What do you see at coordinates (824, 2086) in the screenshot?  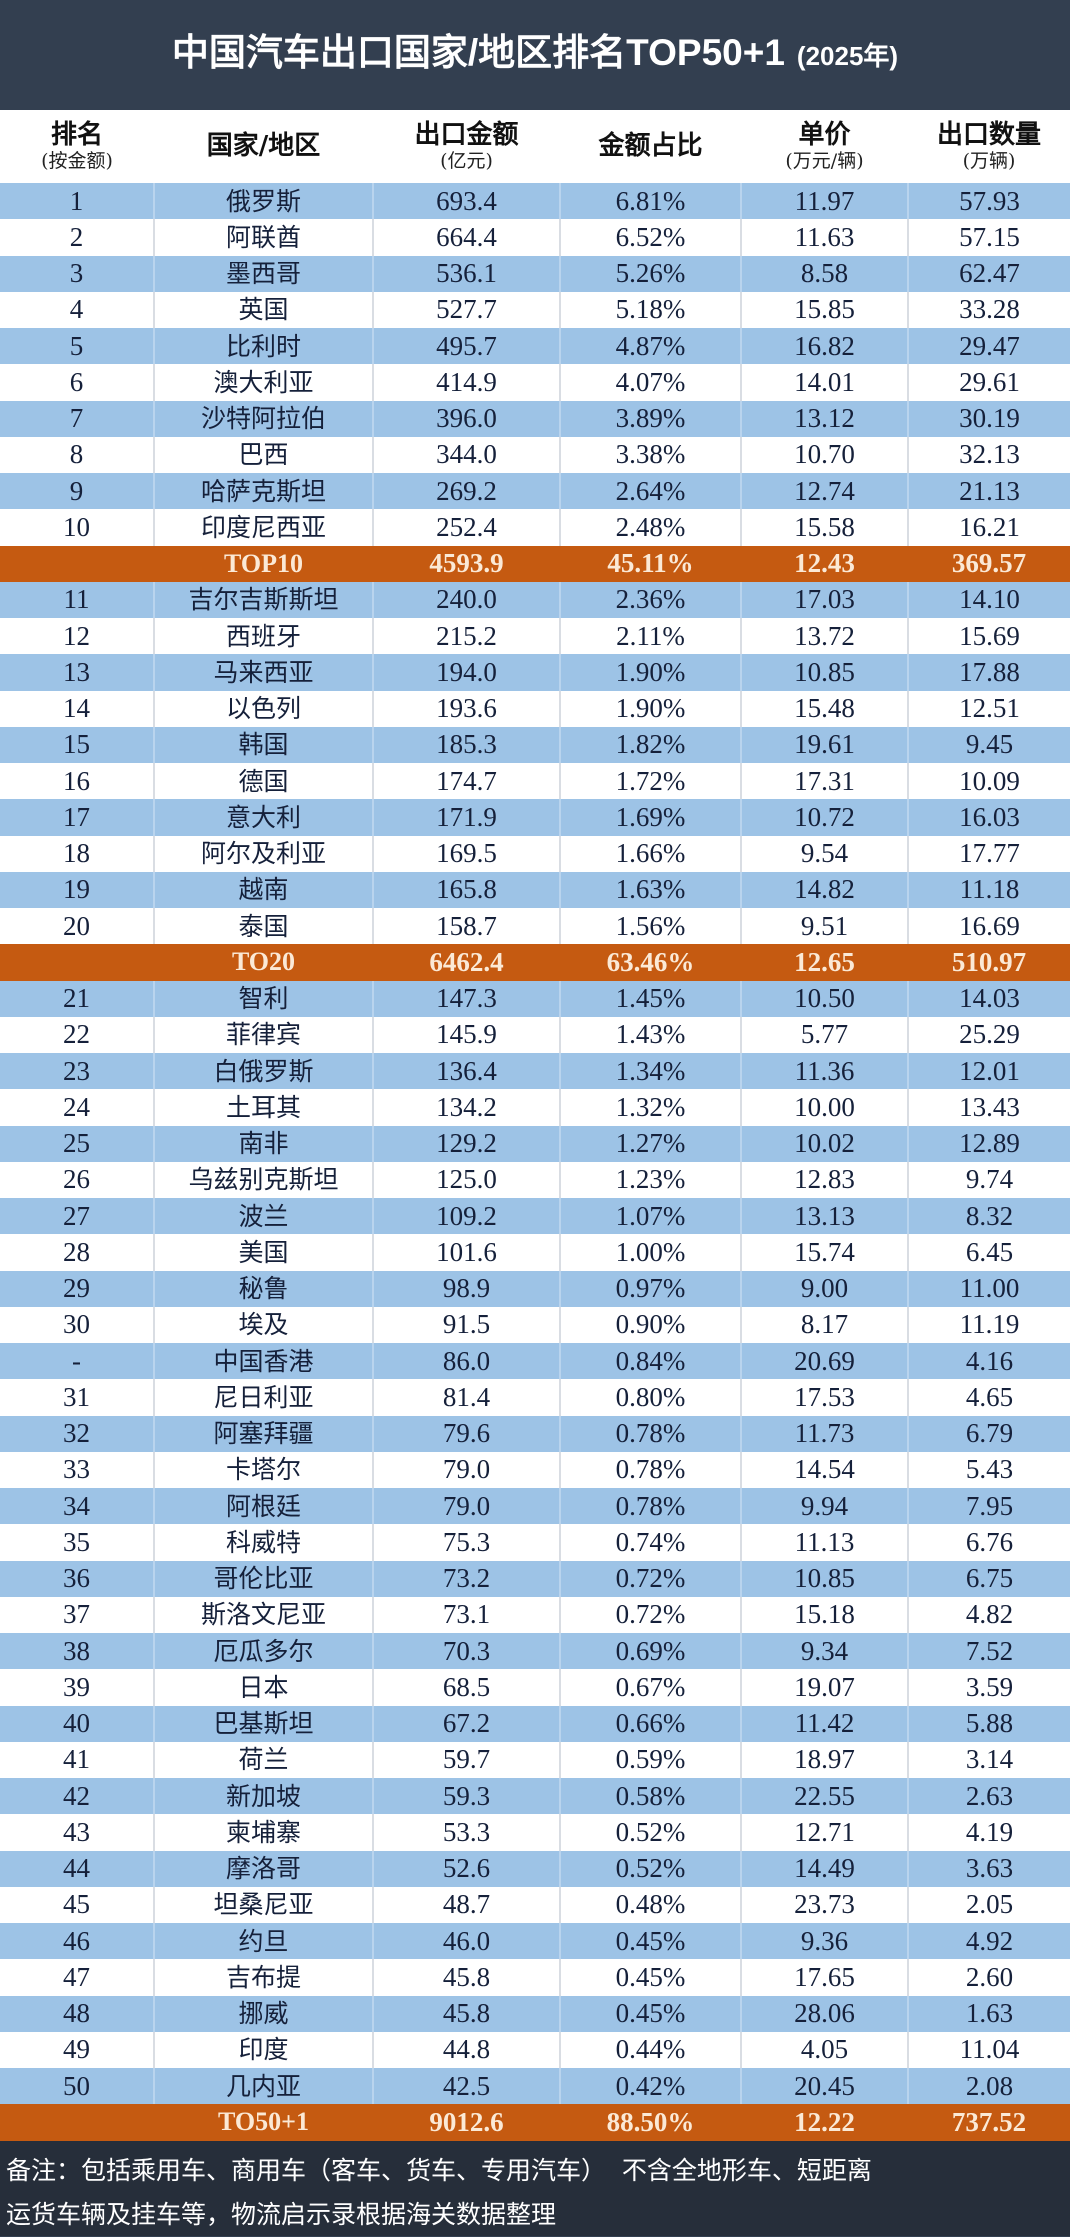 I see `cell-unit-price: 20.45` at bounding box center [824, 2086].